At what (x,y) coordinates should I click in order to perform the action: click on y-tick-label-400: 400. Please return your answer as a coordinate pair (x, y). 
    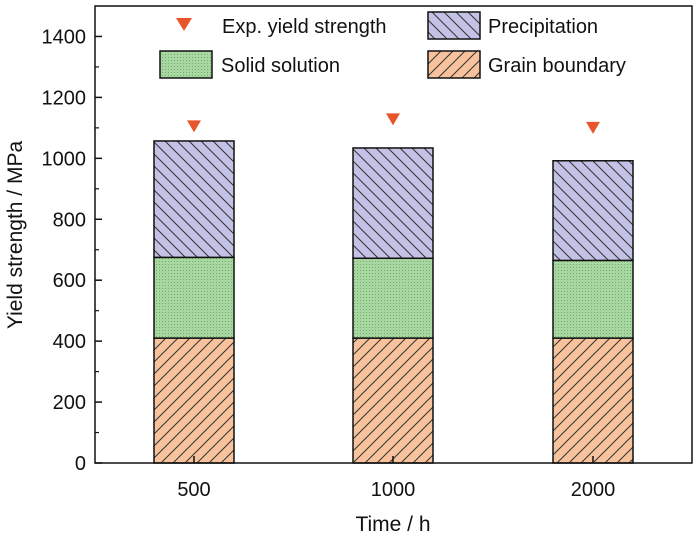
    Looking at the image, I should click on (69, 342).